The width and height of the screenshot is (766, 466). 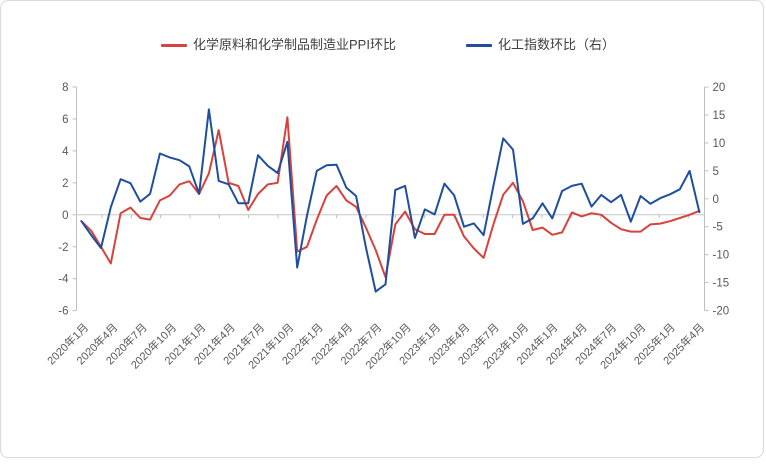 I want to click on legend-item-ppi: 化学原料和化学制品制造业PPI环比, so click(x=278, y=45).